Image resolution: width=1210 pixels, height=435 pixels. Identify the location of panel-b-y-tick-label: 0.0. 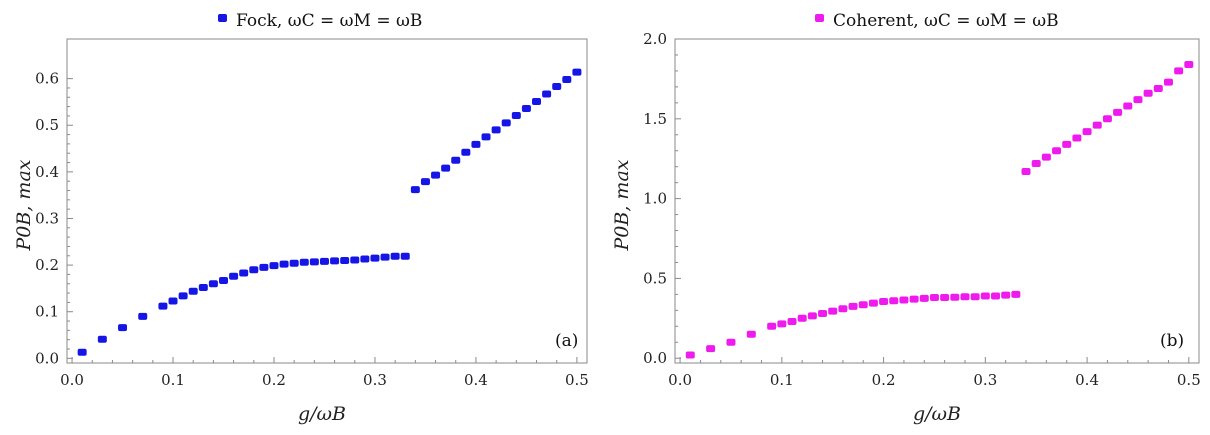
(655, 358).